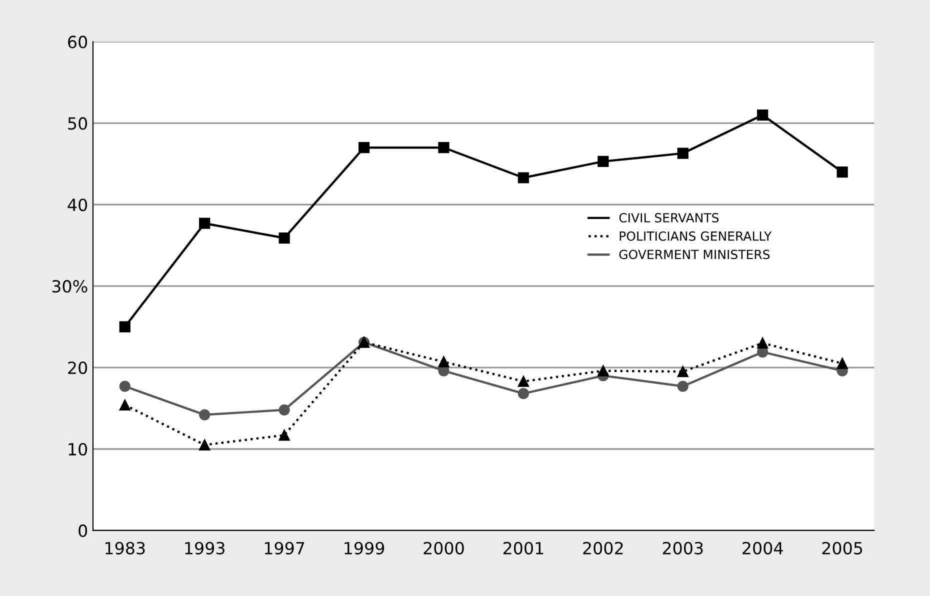  Describe the element at coordinates (125, 548) in the screenshot. I see `x-tick-label: 1983` at that location.